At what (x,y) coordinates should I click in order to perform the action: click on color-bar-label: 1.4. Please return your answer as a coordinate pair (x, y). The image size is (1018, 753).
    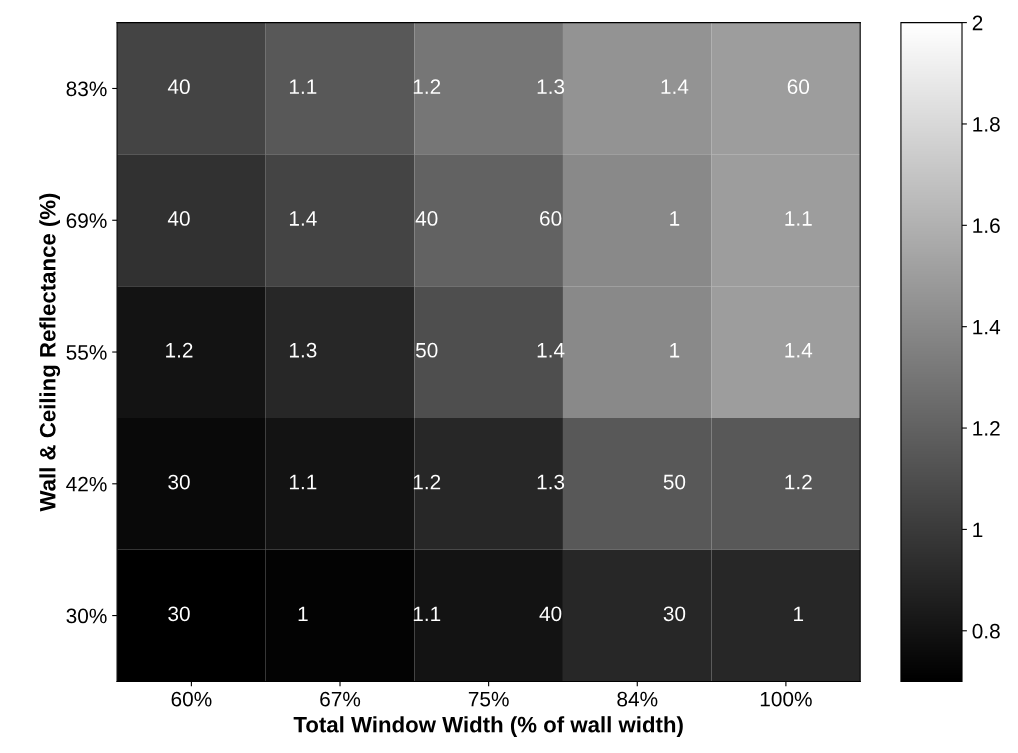
    Looking at the image, I should click on (987, 327).